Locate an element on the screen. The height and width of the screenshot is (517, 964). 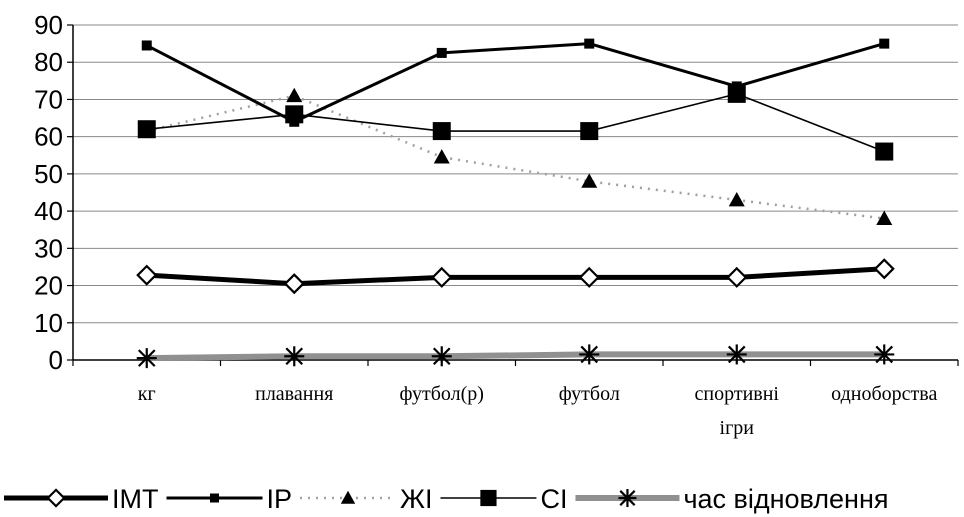
x-tick-label: спортивні ігри is located at coordinates (737, 411).